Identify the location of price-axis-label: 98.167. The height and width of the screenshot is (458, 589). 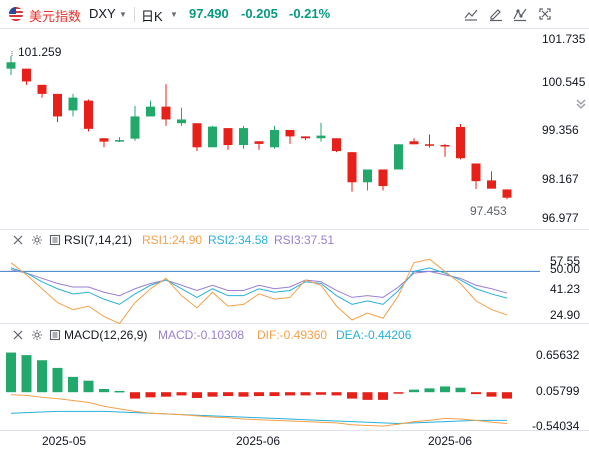
(560, 179).